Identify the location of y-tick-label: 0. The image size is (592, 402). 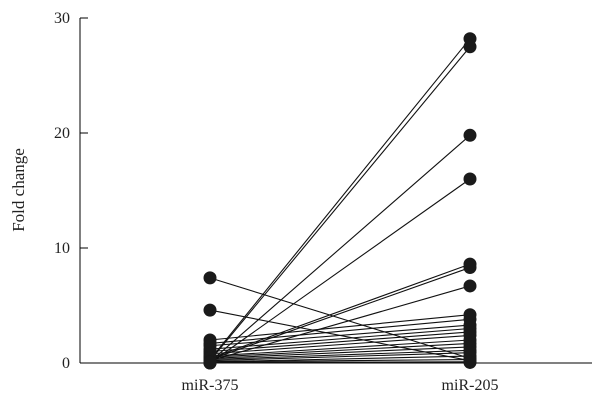
(66, 363).